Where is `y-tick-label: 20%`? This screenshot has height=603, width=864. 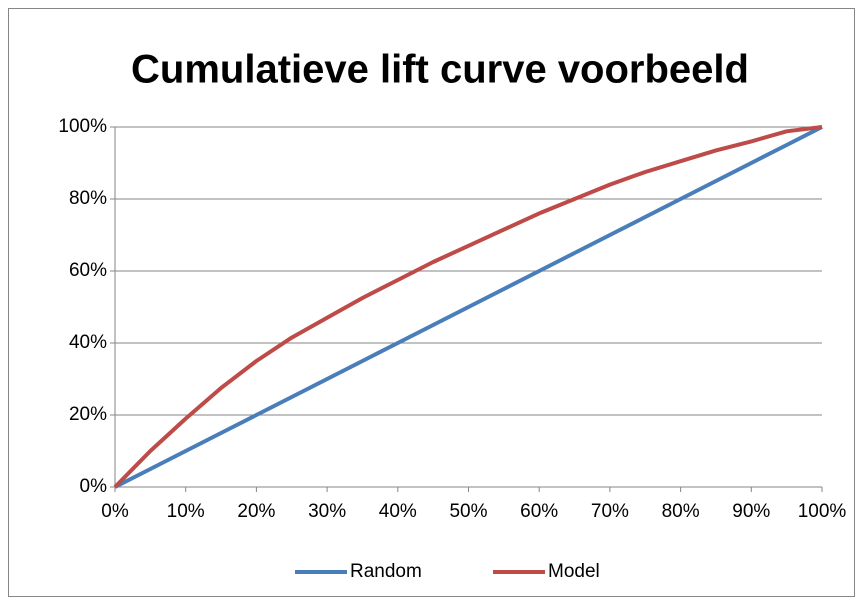 y-tick-label: 20% is located at coordinates (88, 414).